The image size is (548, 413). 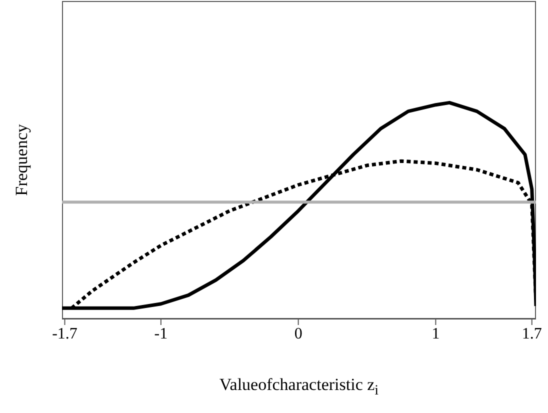 I want to click on x-tick-label: -1, so click(x=161, y=333).